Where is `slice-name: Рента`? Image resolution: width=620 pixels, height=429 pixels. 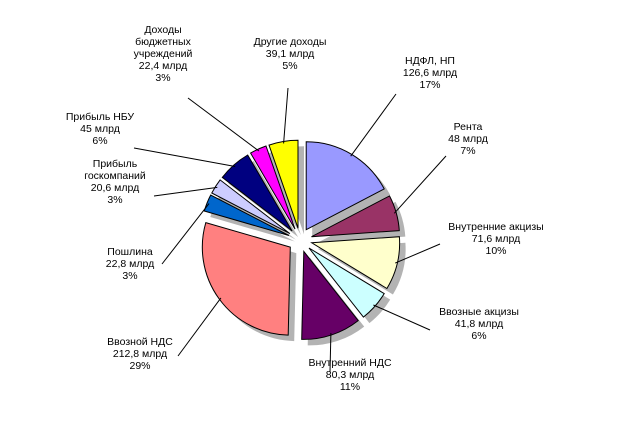
slice-name: Рента is located at coordinates (468, 127).